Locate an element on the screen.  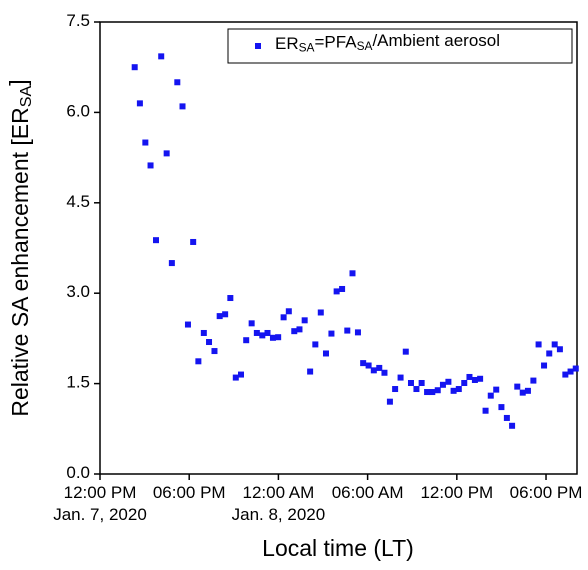
y-axis-label: Relative SA enhancement [ERSA] is located at coordinates (20, 247).